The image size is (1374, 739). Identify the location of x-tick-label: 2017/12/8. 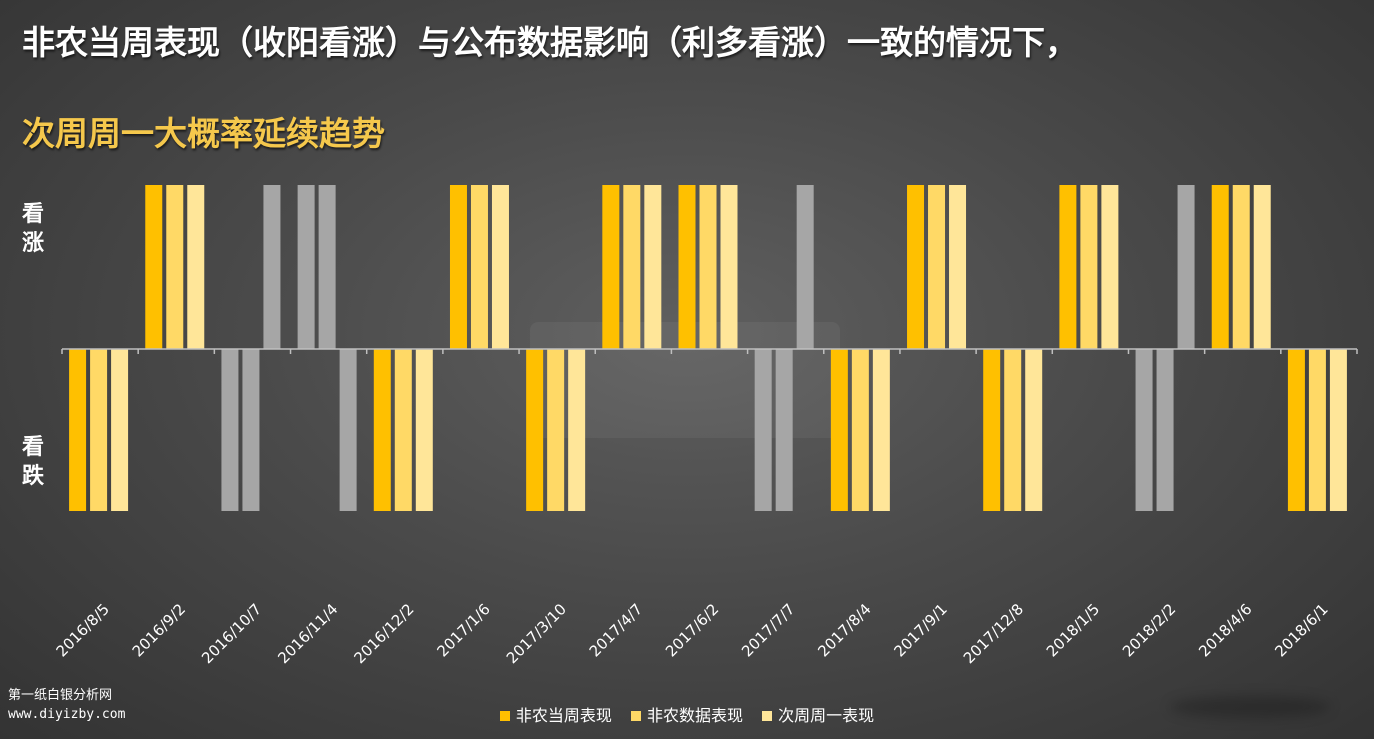
(993, 633).